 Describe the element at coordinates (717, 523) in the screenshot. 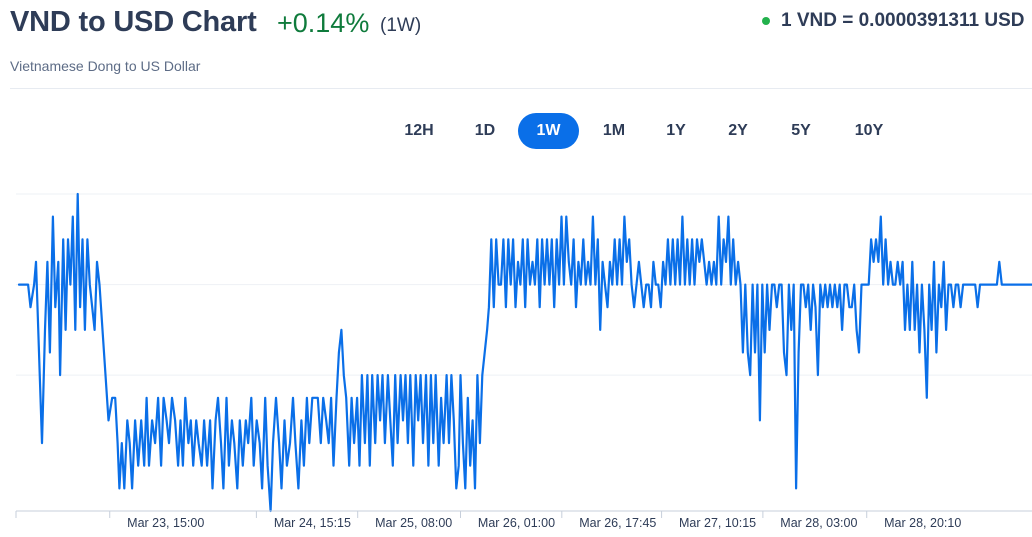

I see `x-tick-label: Mar 27, 10:15` at that location.